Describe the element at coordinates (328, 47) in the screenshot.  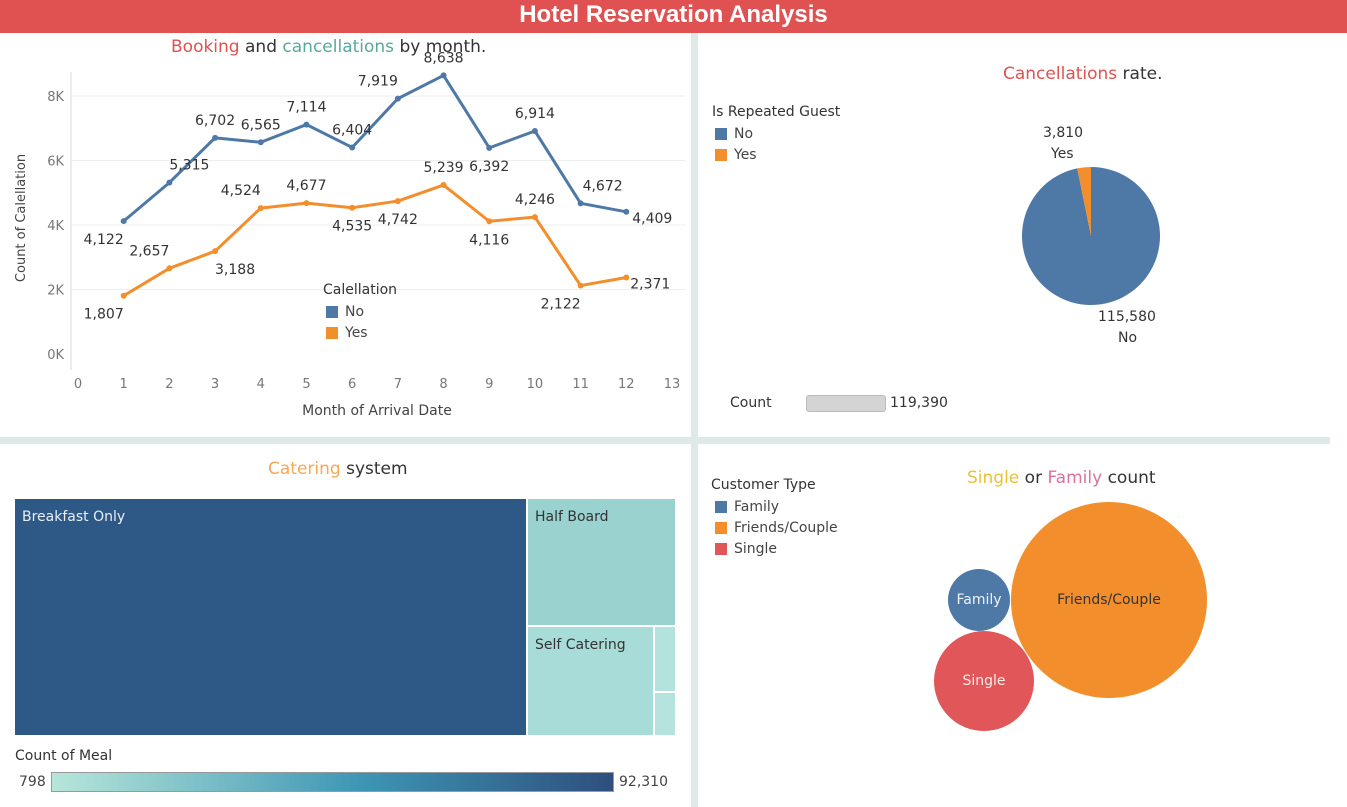
I see `line-chart-title: Booking and cancellations by month.` at that location.